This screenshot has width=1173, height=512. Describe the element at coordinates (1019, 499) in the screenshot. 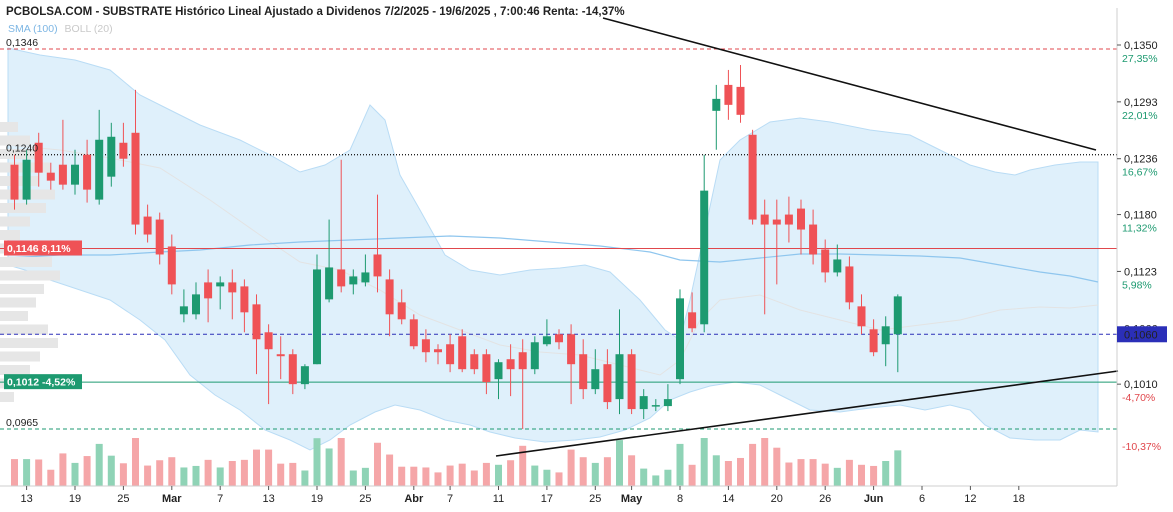

I see `time-tick-label: 18` at that location.